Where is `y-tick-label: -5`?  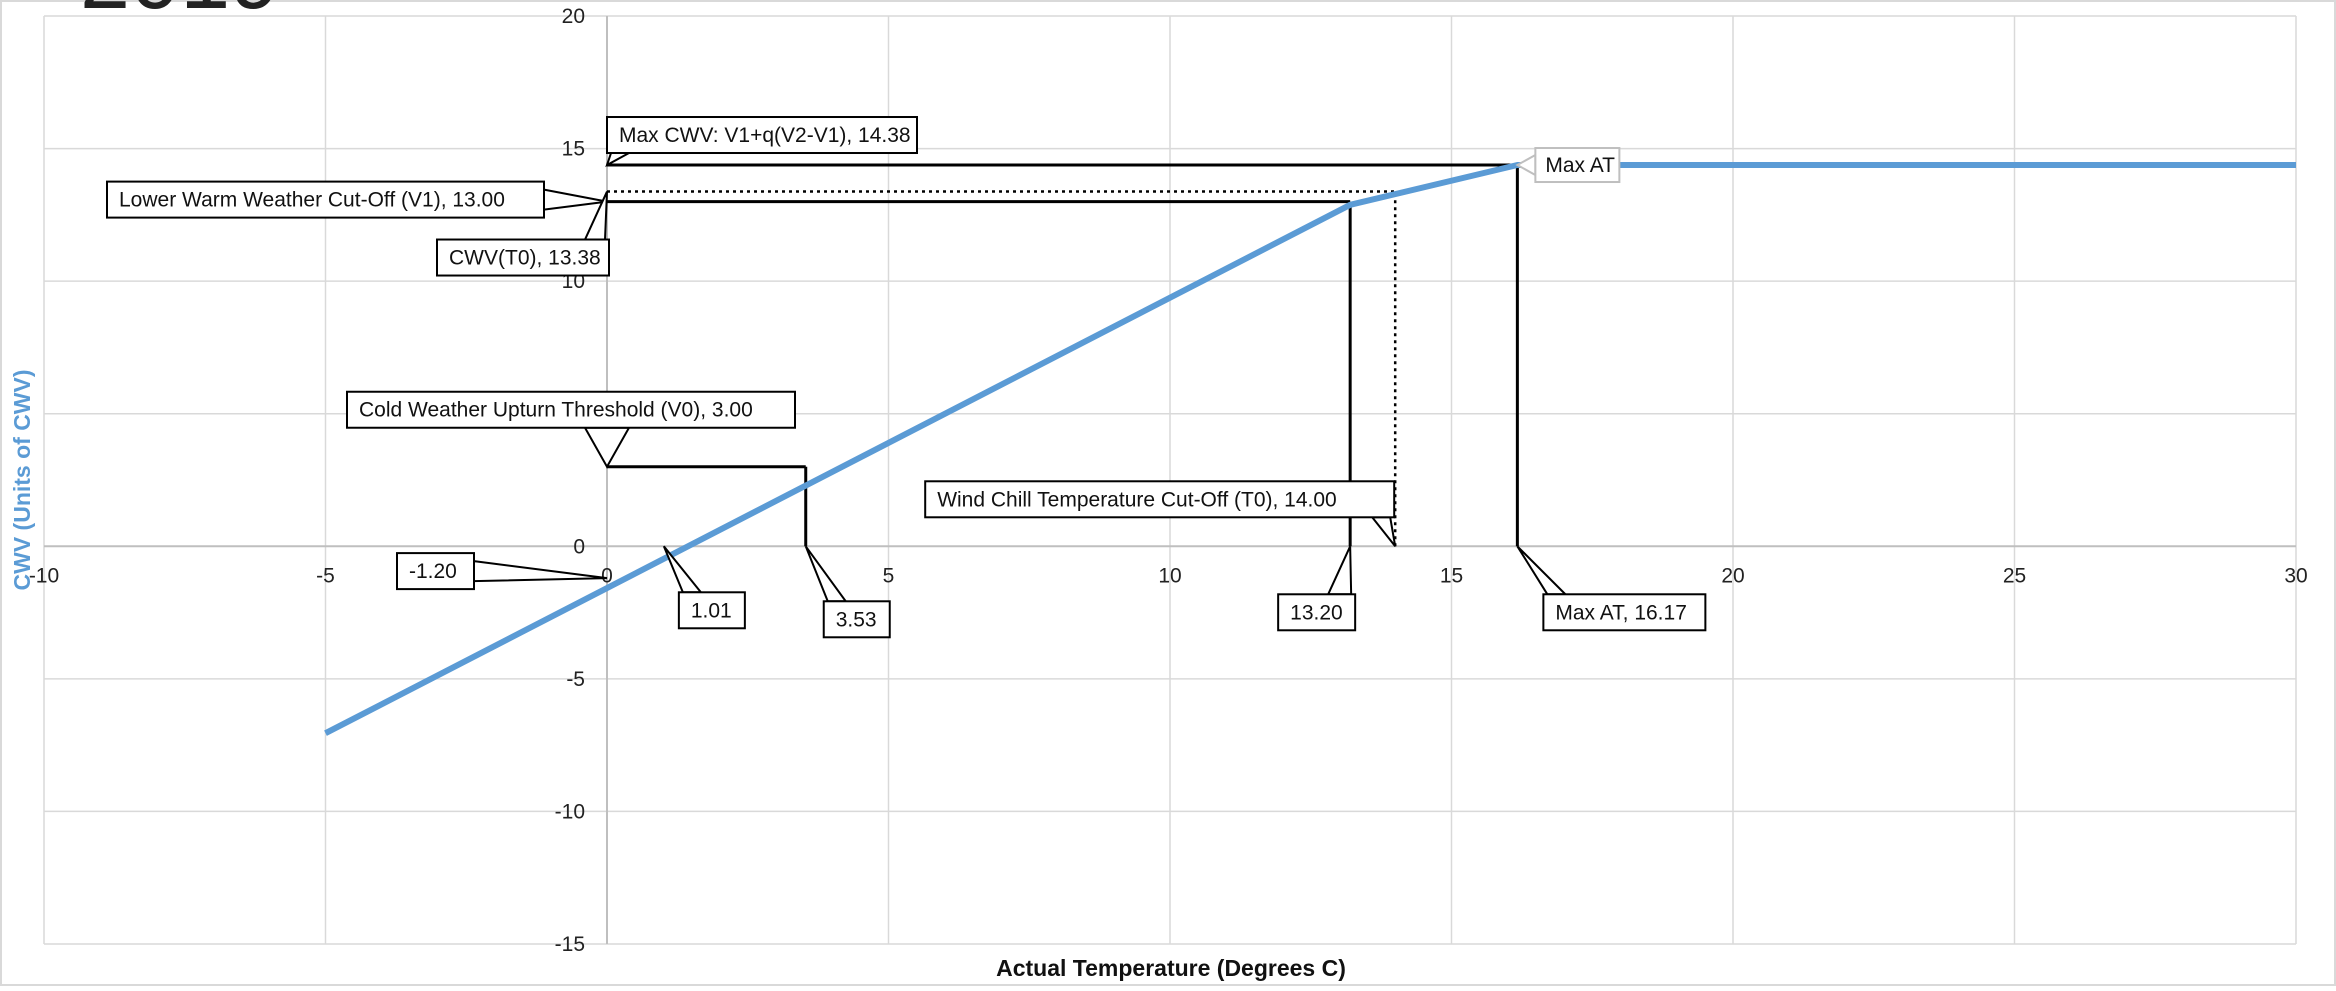 y-tick-label: -5 is located at coordinates (575, 679).